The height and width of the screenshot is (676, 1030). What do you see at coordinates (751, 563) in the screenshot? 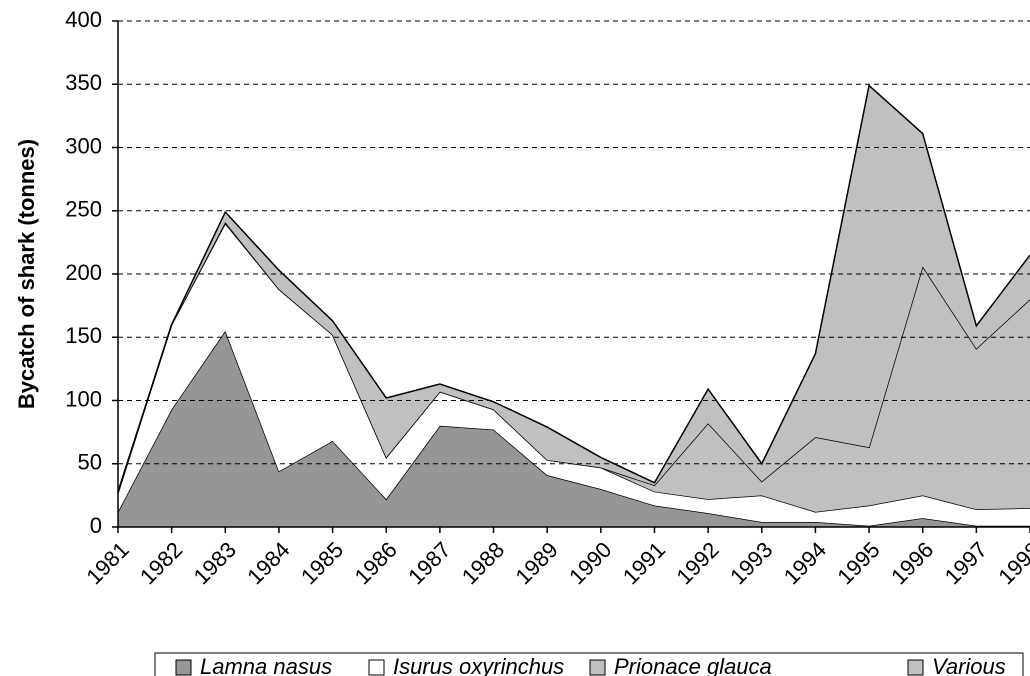
I see `x-tick-label: 1993` at bounding box center [751, 563].